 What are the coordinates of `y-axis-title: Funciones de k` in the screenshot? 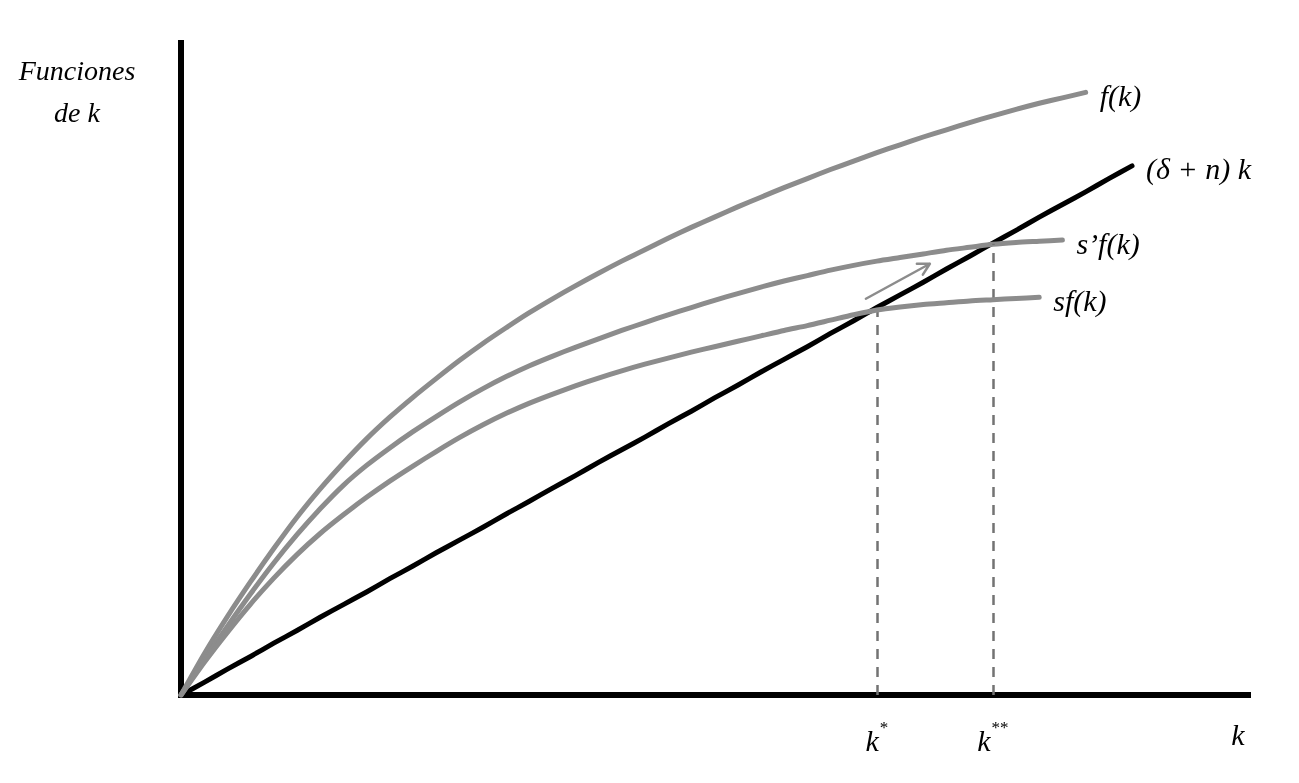 It's located at (76, 91).